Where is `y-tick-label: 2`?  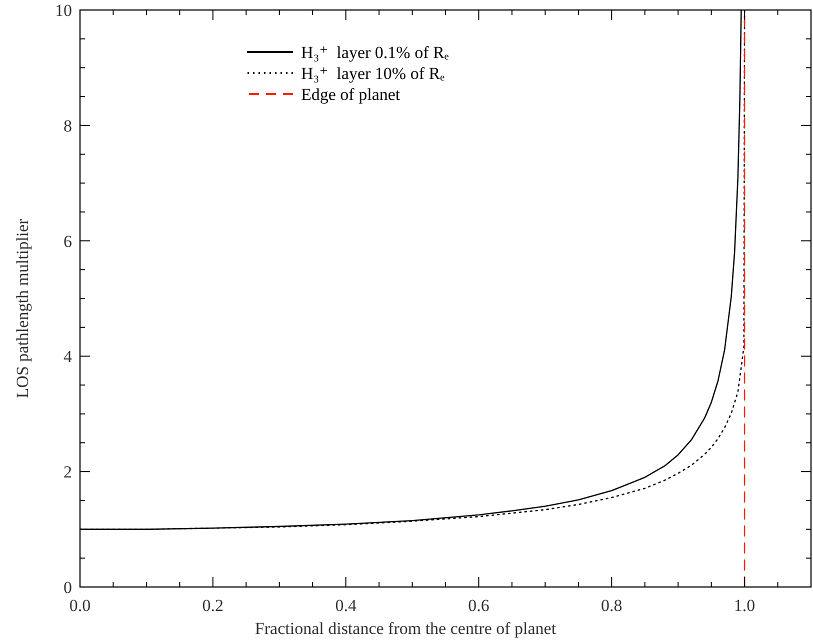 y-tick-label: 2 is located at coordinates (68, 472).